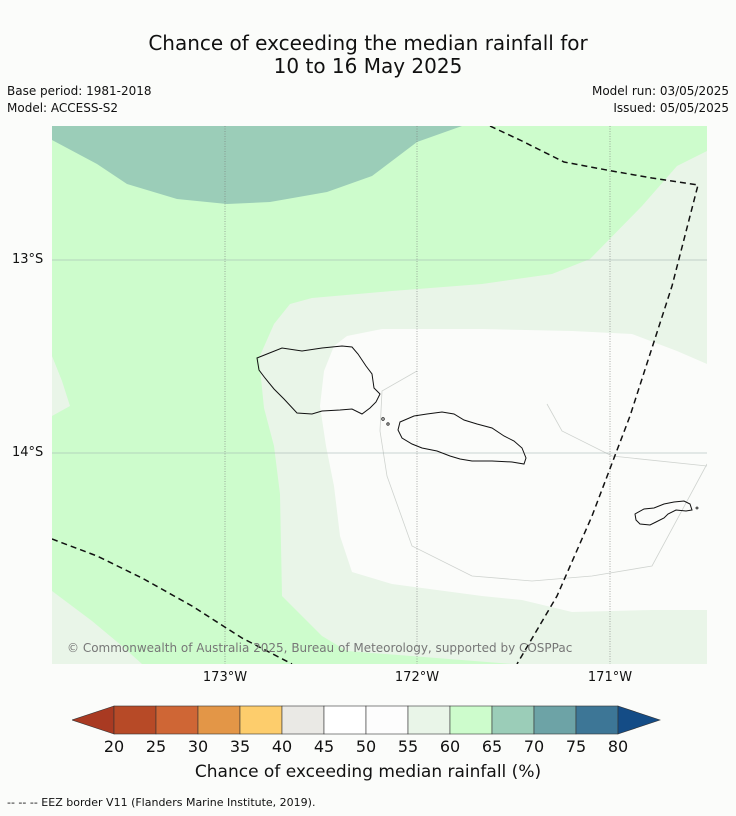  Describe the element at coordinates (61, 386) in the screenshot. I see `zone-55-60-left` at that location.